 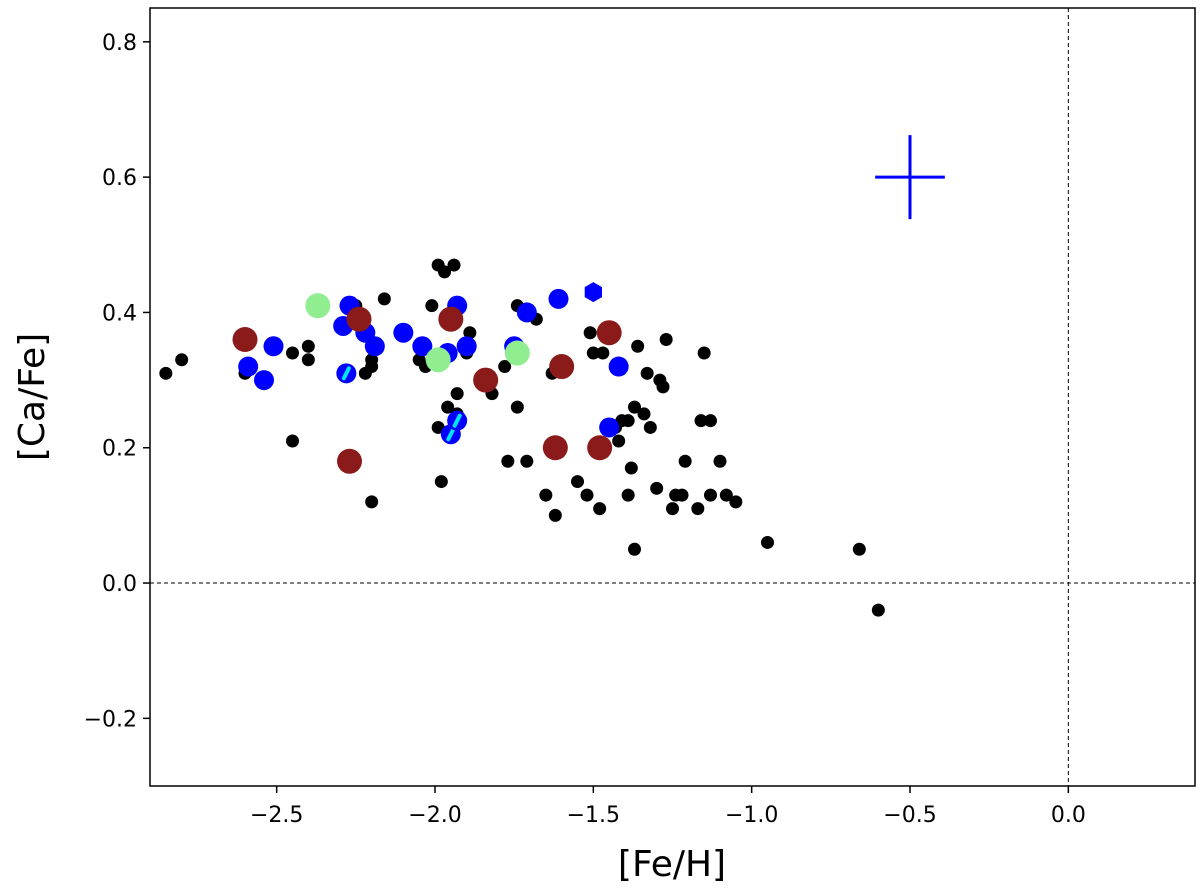 What do you see at coordinates (119, 584) in the screenshot?
I see `y-tick-label: 0.0` at bounding box center [119, 584].